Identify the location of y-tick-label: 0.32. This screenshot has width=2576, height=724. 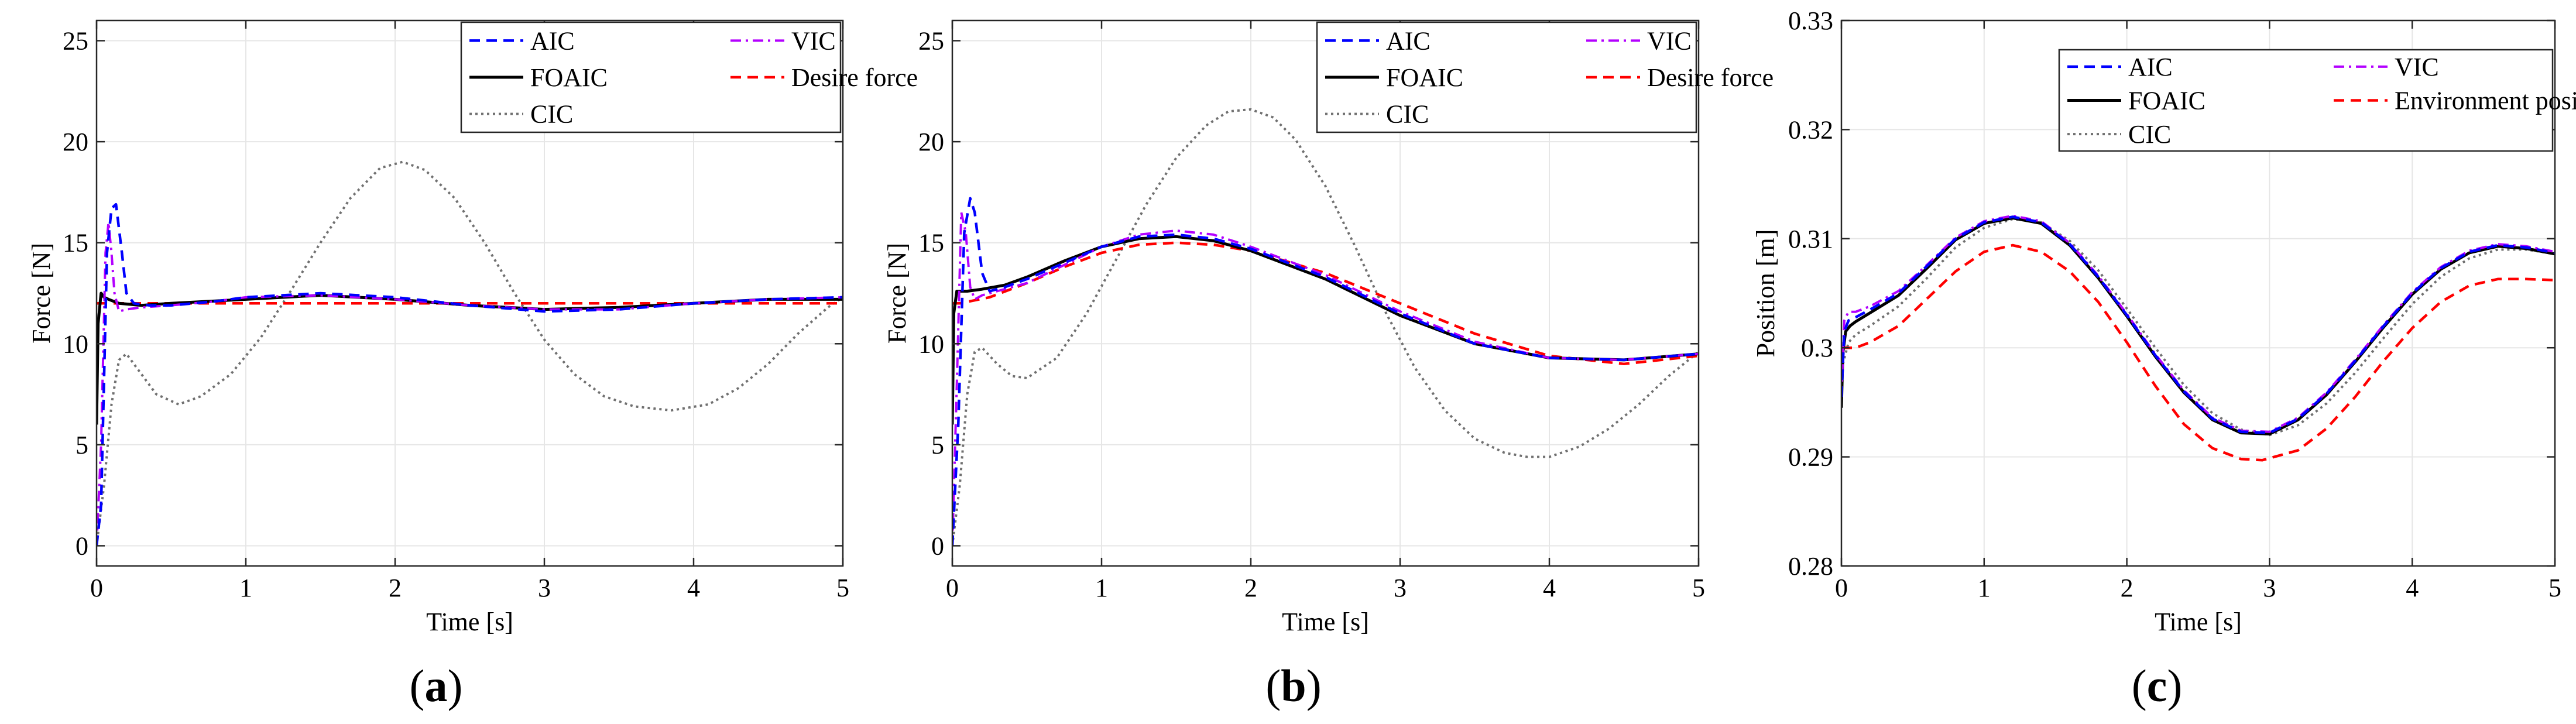
(1810, 129).